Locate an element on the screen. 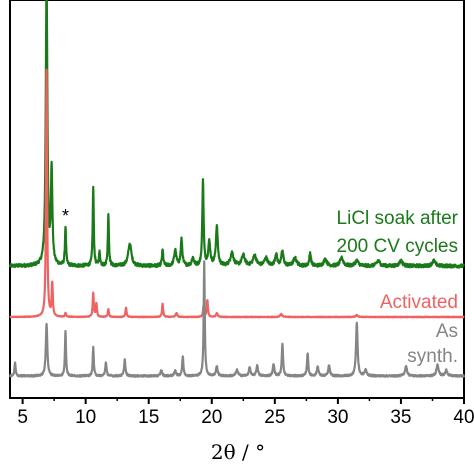  annotation-asterisk: * is located at coordinates (65, 216).